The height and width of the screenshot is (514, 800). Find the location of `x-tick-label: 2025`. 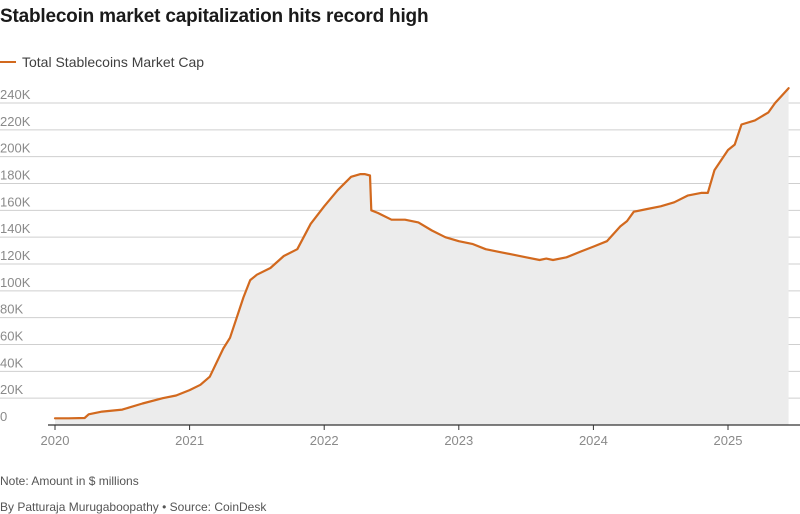

x-tick-label: 2025 is located at coordinates (728, 440).